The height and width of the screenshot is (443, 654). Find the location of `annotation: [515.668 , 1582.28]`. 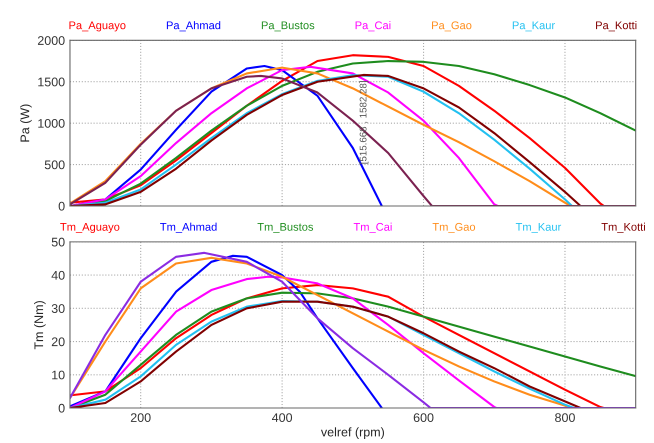

annotation: [515.668 , 1582.28] is located at coordinates (363, 122).